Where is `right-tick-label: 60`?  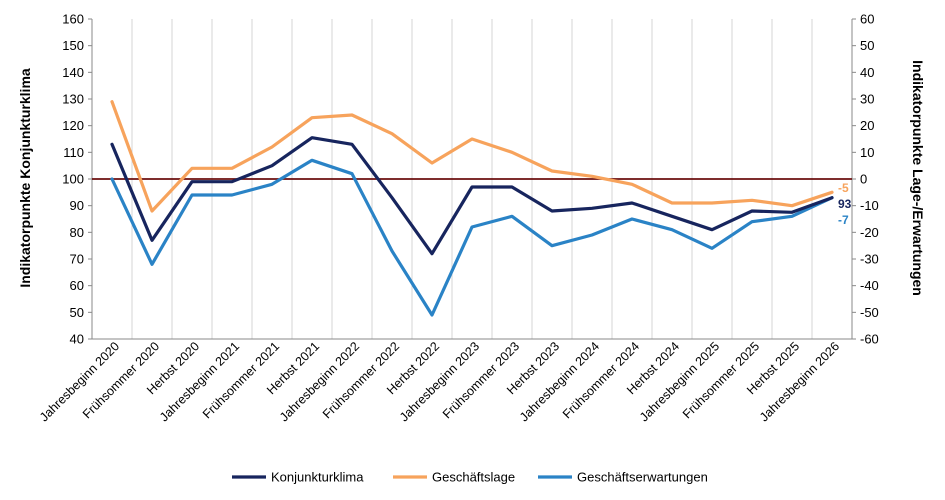
right-tick-label: 60 is located at coordinates (867, 19).